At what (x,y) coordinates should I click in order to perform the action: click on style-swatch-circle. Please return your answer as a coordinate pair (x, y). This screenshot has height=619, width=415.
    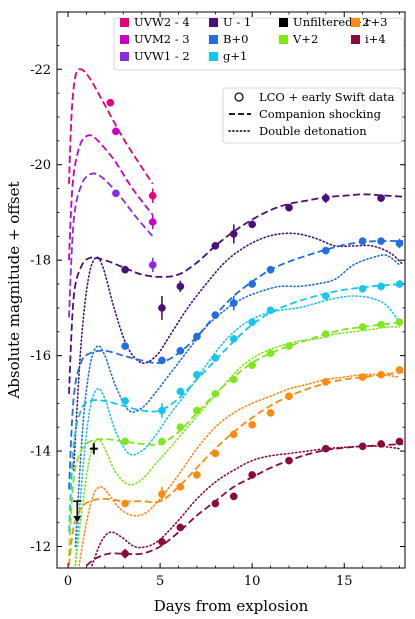
    Looking at the image, I should click on (239, 97).